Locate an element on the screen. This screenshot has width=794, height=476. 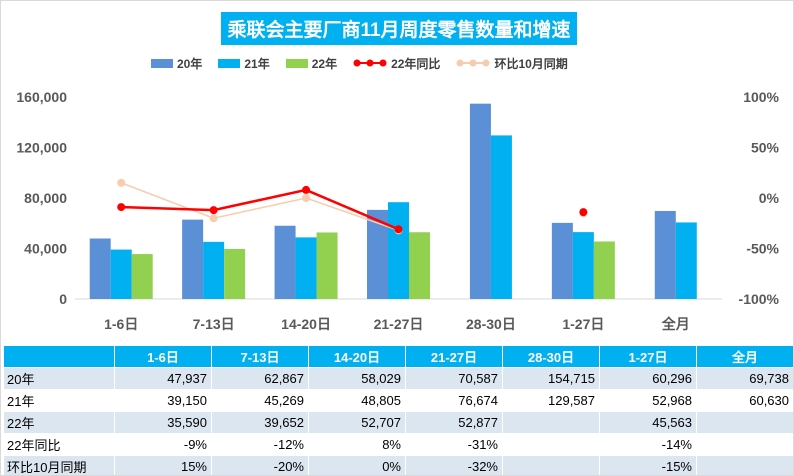
table-header-1-6: 1-6日 is located at coordinates (163, 356).